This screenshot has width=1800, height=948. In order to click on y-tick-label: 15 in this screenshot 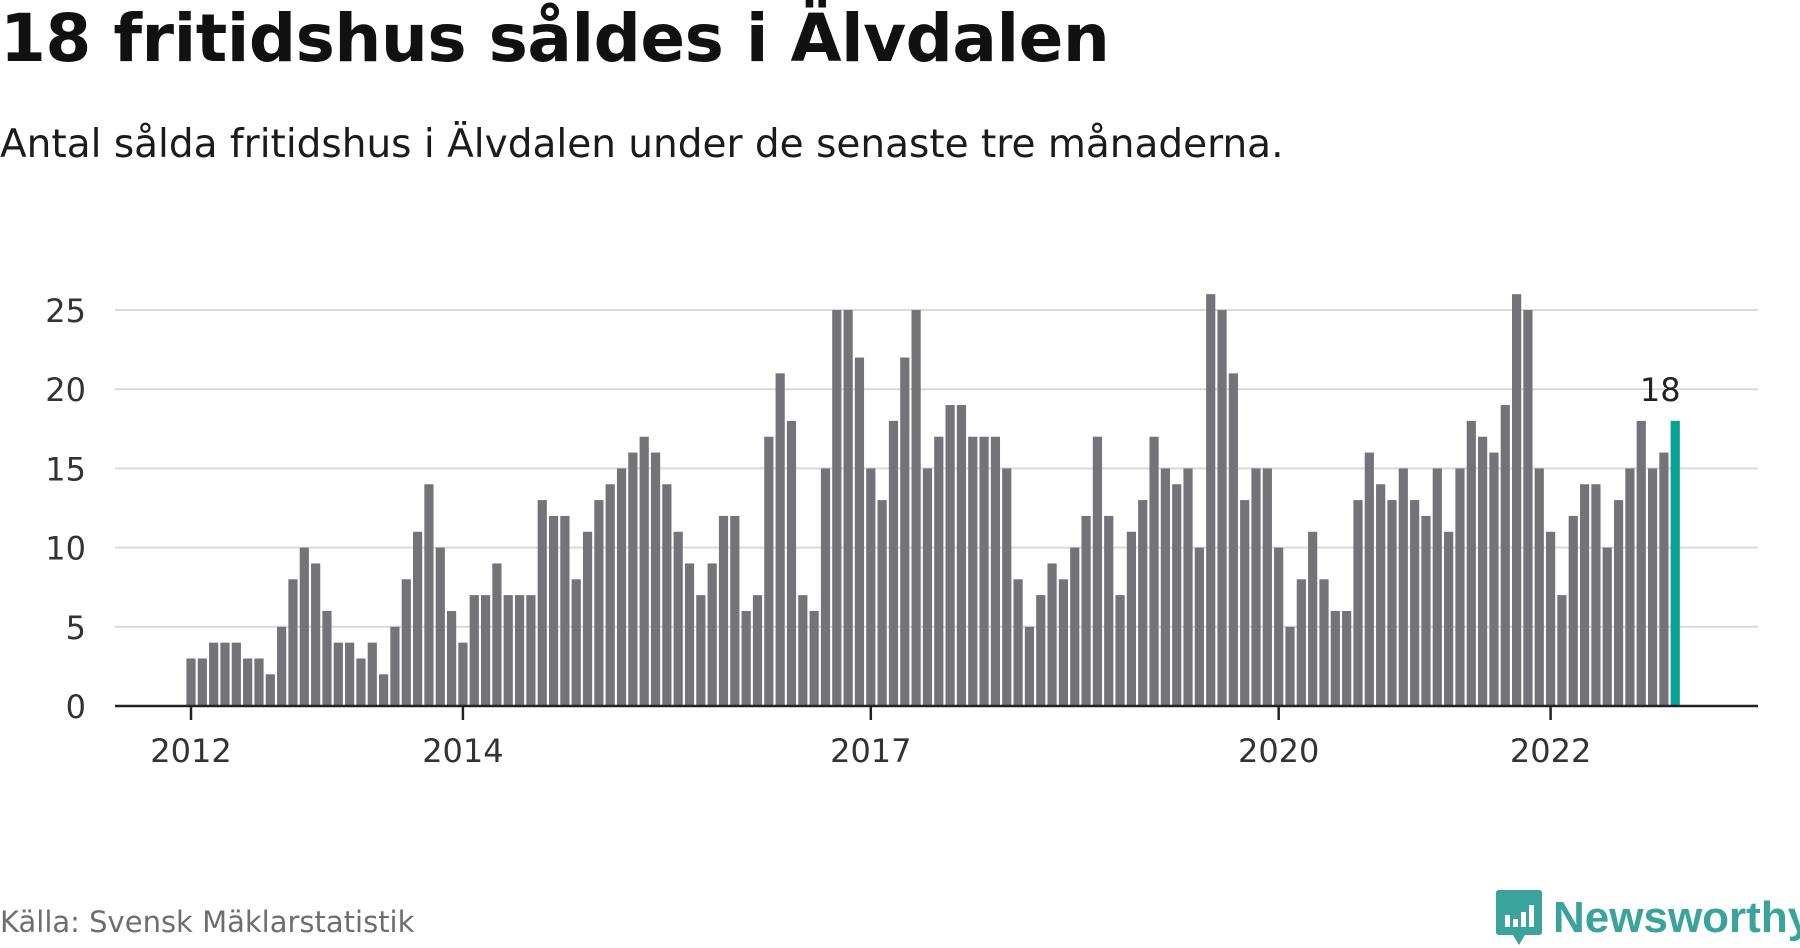, I will do `click(65, 469)`.